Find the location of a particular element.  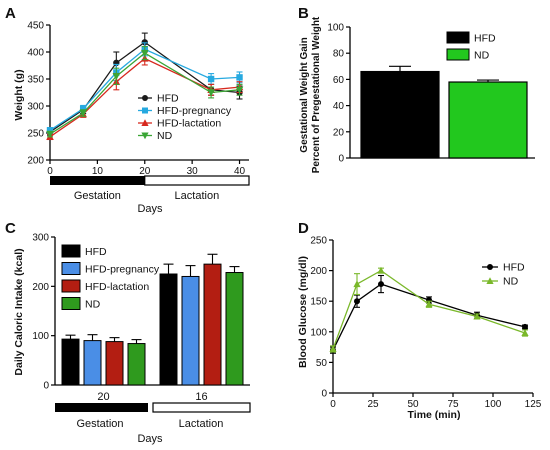

panel-a-gestation-label: Gestation is located at coordinates (97, 196).